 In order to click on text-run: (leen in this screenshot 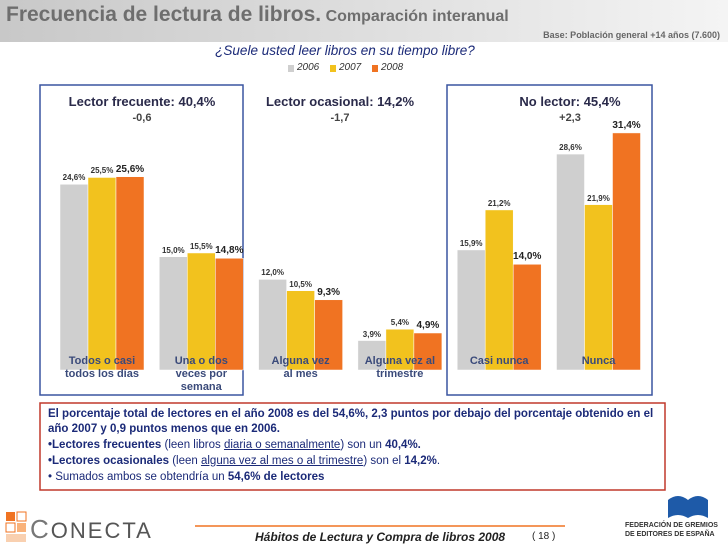, I will do `click(185, 461)`.